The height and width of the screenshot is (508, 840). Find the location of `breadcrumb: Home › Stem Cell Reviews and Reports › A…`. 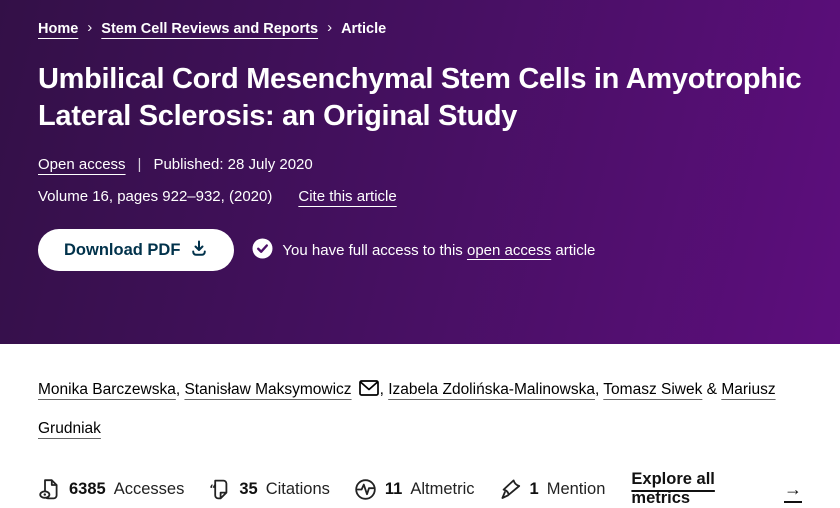

breadcrumb: Home › Stem Cell Reviews and Reports › A… is located at coordinates (420, 28).